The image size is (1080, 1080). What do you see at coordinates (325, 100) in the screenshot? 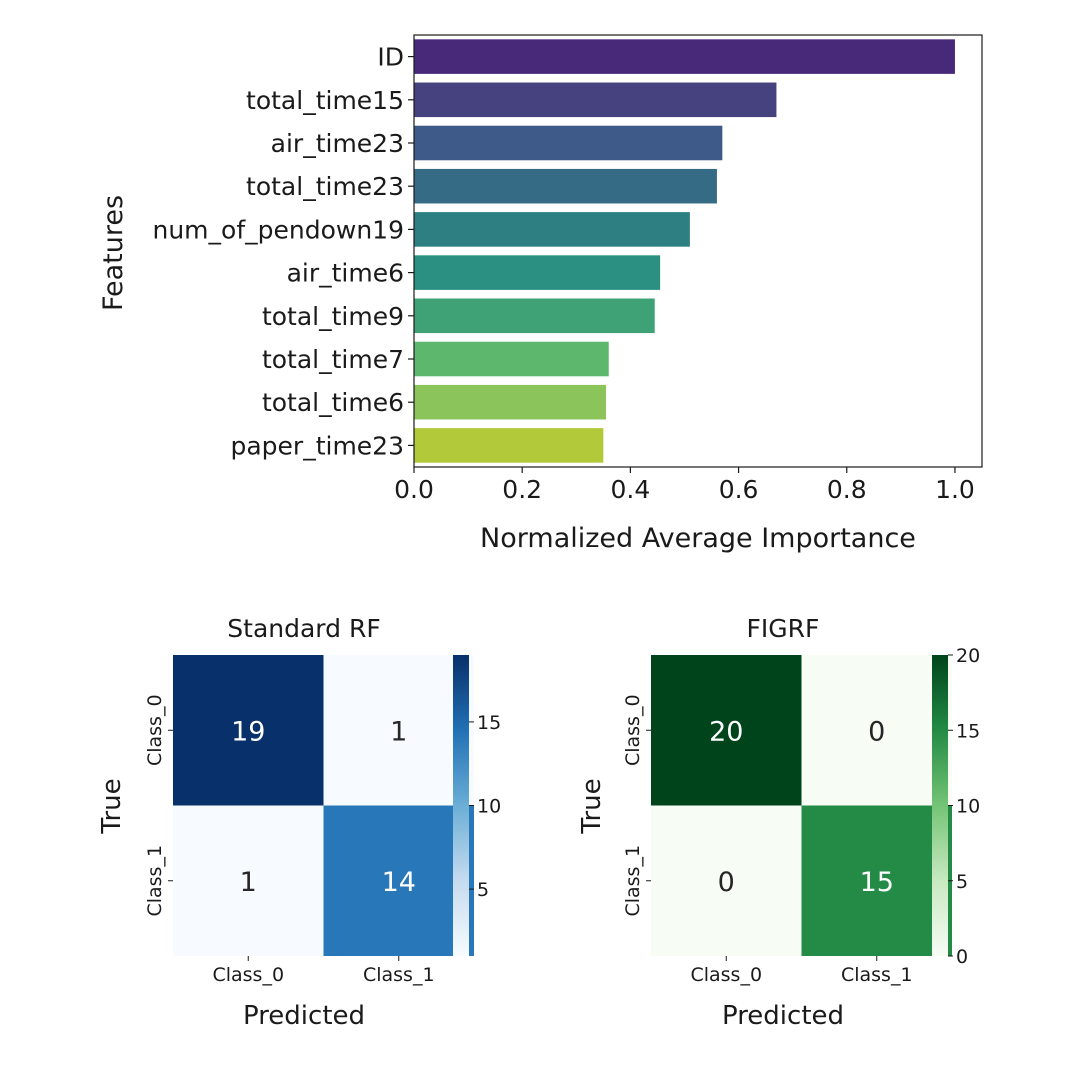
I see `bar-category-label: total_time15` at bounding box center [325, 100].